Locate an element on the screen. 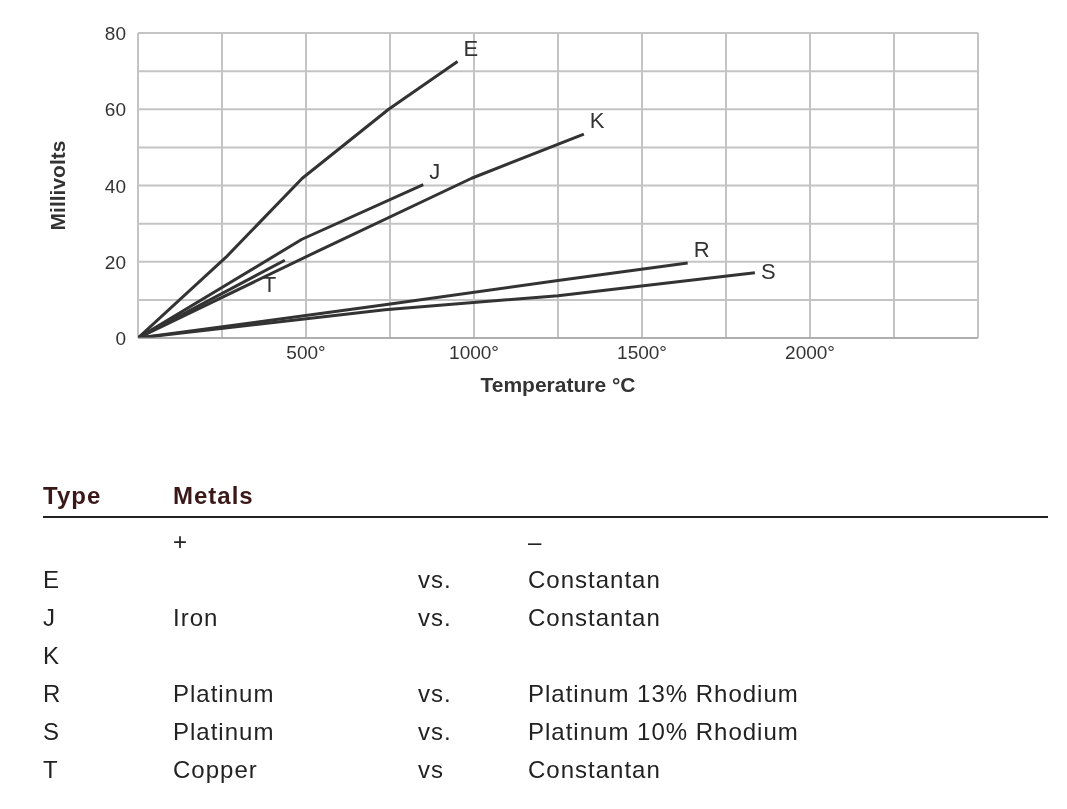 The width and height of the screenshot is (1067, 809). y-tick-label: 20 is located at coordinates (115, 262).